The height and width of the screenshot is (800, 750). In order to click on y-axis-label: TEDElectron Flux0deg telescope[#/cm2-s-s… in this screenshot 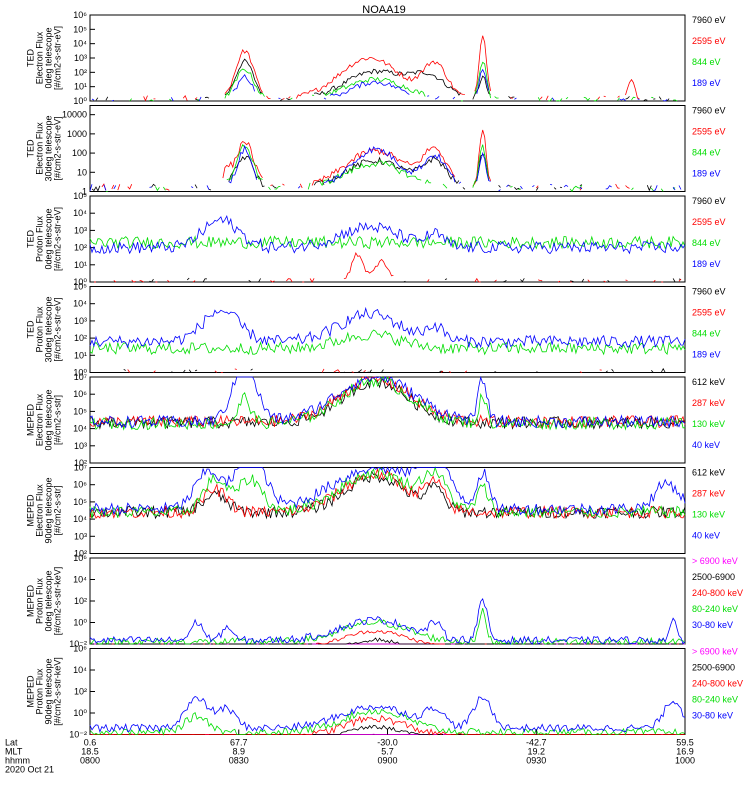, I will do `click(44, 58)`.